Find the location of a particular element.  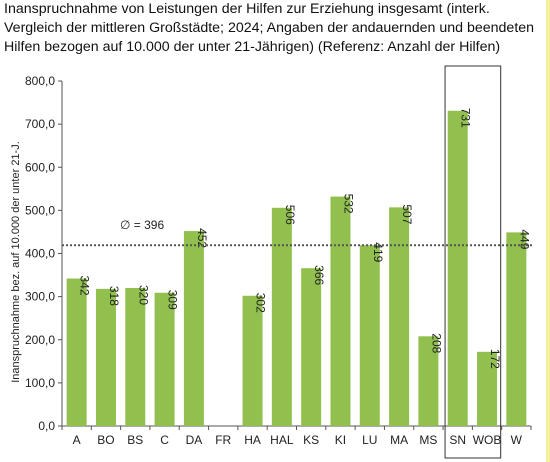

y-tick-label: 100,0 is located at coordinates (40, 383).